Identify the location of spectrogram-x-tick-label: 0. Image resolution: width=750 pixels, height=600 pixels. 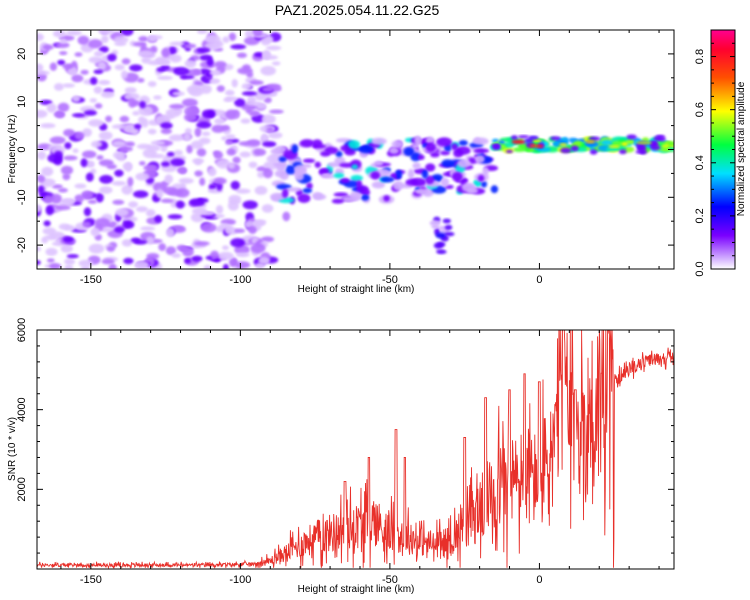
(539, 280).